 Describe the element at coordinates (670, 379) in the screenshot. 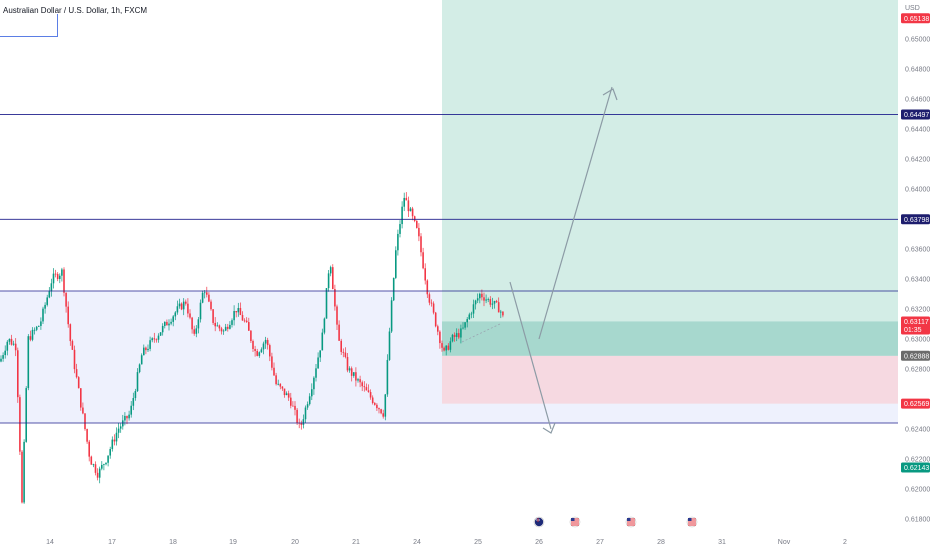

I see `loss-zone` at that location.